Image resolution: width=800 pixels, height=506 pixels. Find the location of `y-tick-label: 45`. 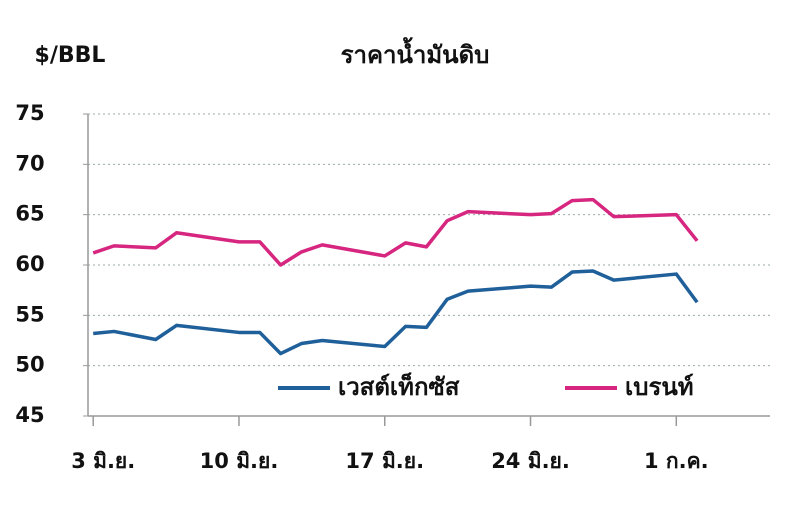

y-tick-label: 45 is located at coordinates (29, 415).